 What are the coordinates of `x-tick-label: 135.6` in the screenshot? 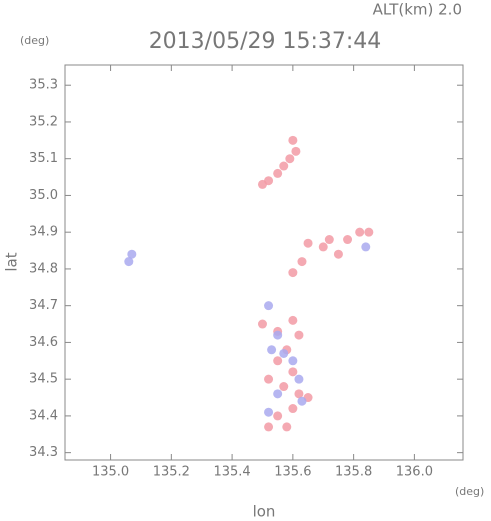 It's located at (292, 472).